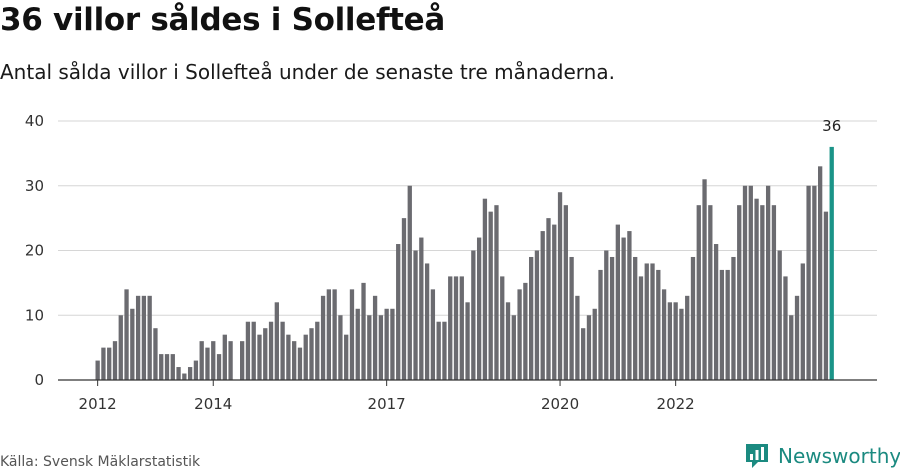 Image resolution: width=900 pixels, height=474 pixels. I want to click on data-label: 36, so click(831, 126).